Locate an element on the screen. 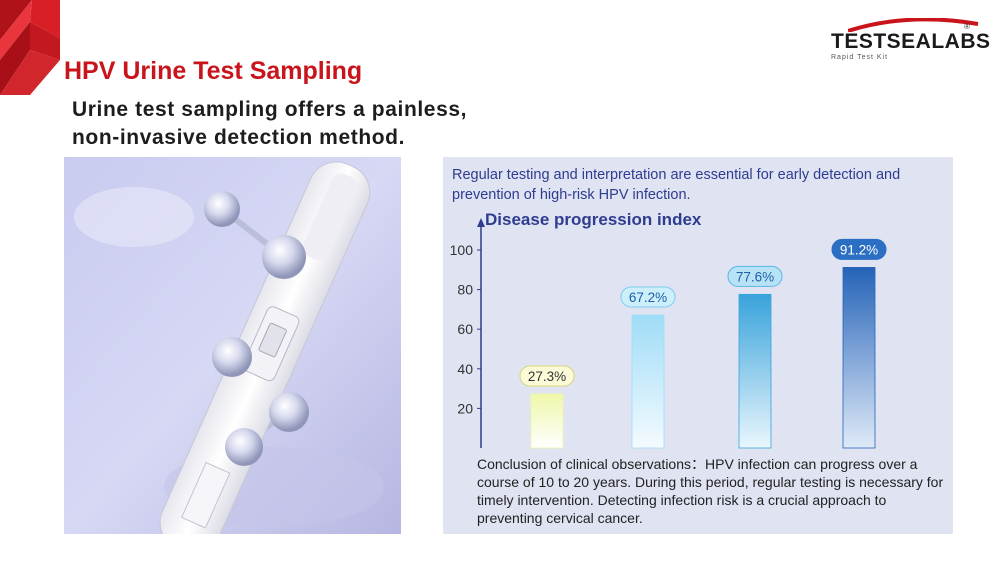 The width and height of the screenshot is (1000, 563). logo-tagline: Rapid Test Kit is located at coordinates (860, 57).